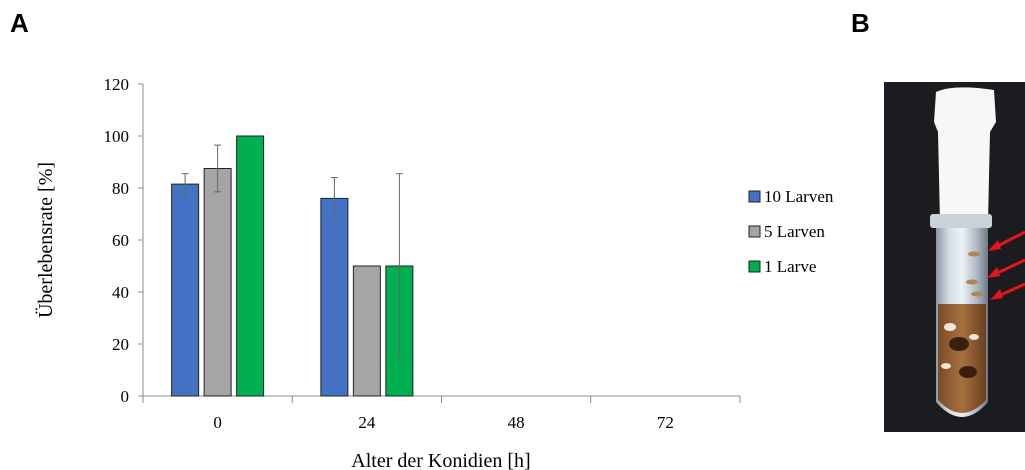 The width and height of the screenshot is (1025, 470). Describe the element at coordinates (125, 396) in the screenshot. I see `y-tick-label: 0` at that location.